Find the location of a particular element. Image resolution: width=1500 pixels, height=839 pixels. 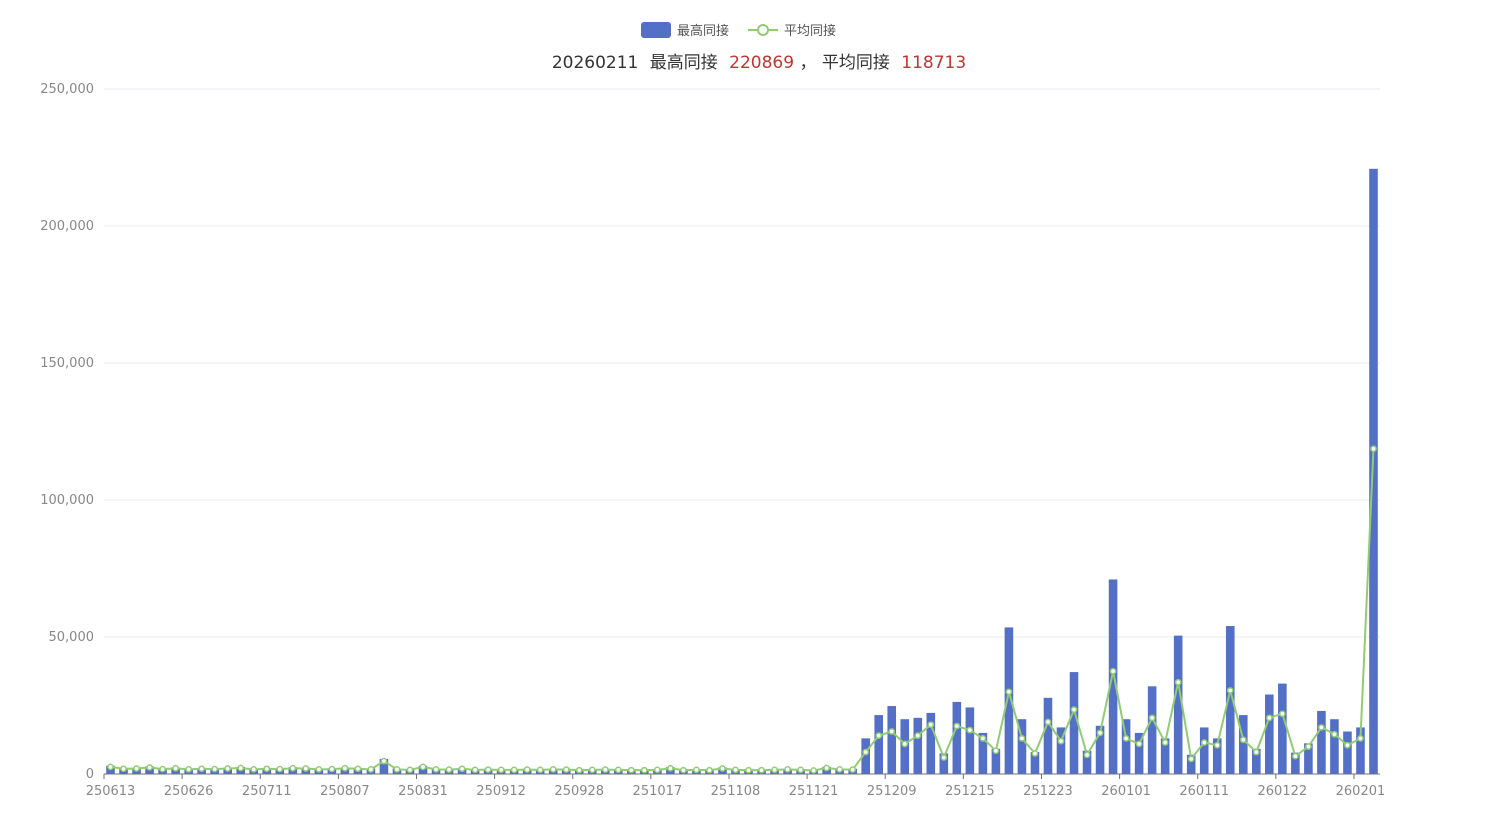

legend-bar-label: 最高同接 is located at coordinates (703, 31).